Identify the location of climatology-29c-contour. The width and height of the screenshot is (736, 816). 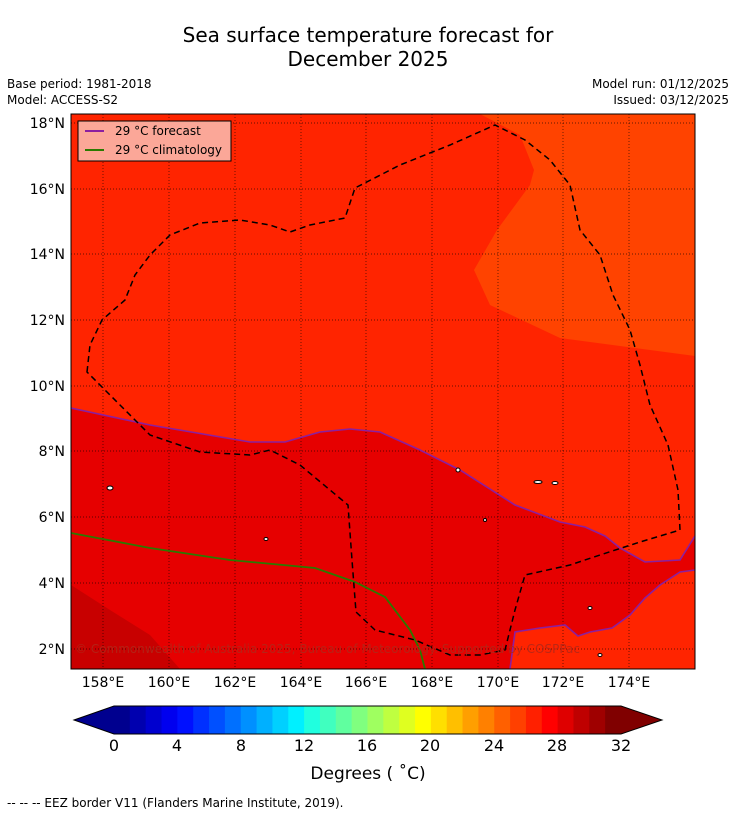
(248, 600).